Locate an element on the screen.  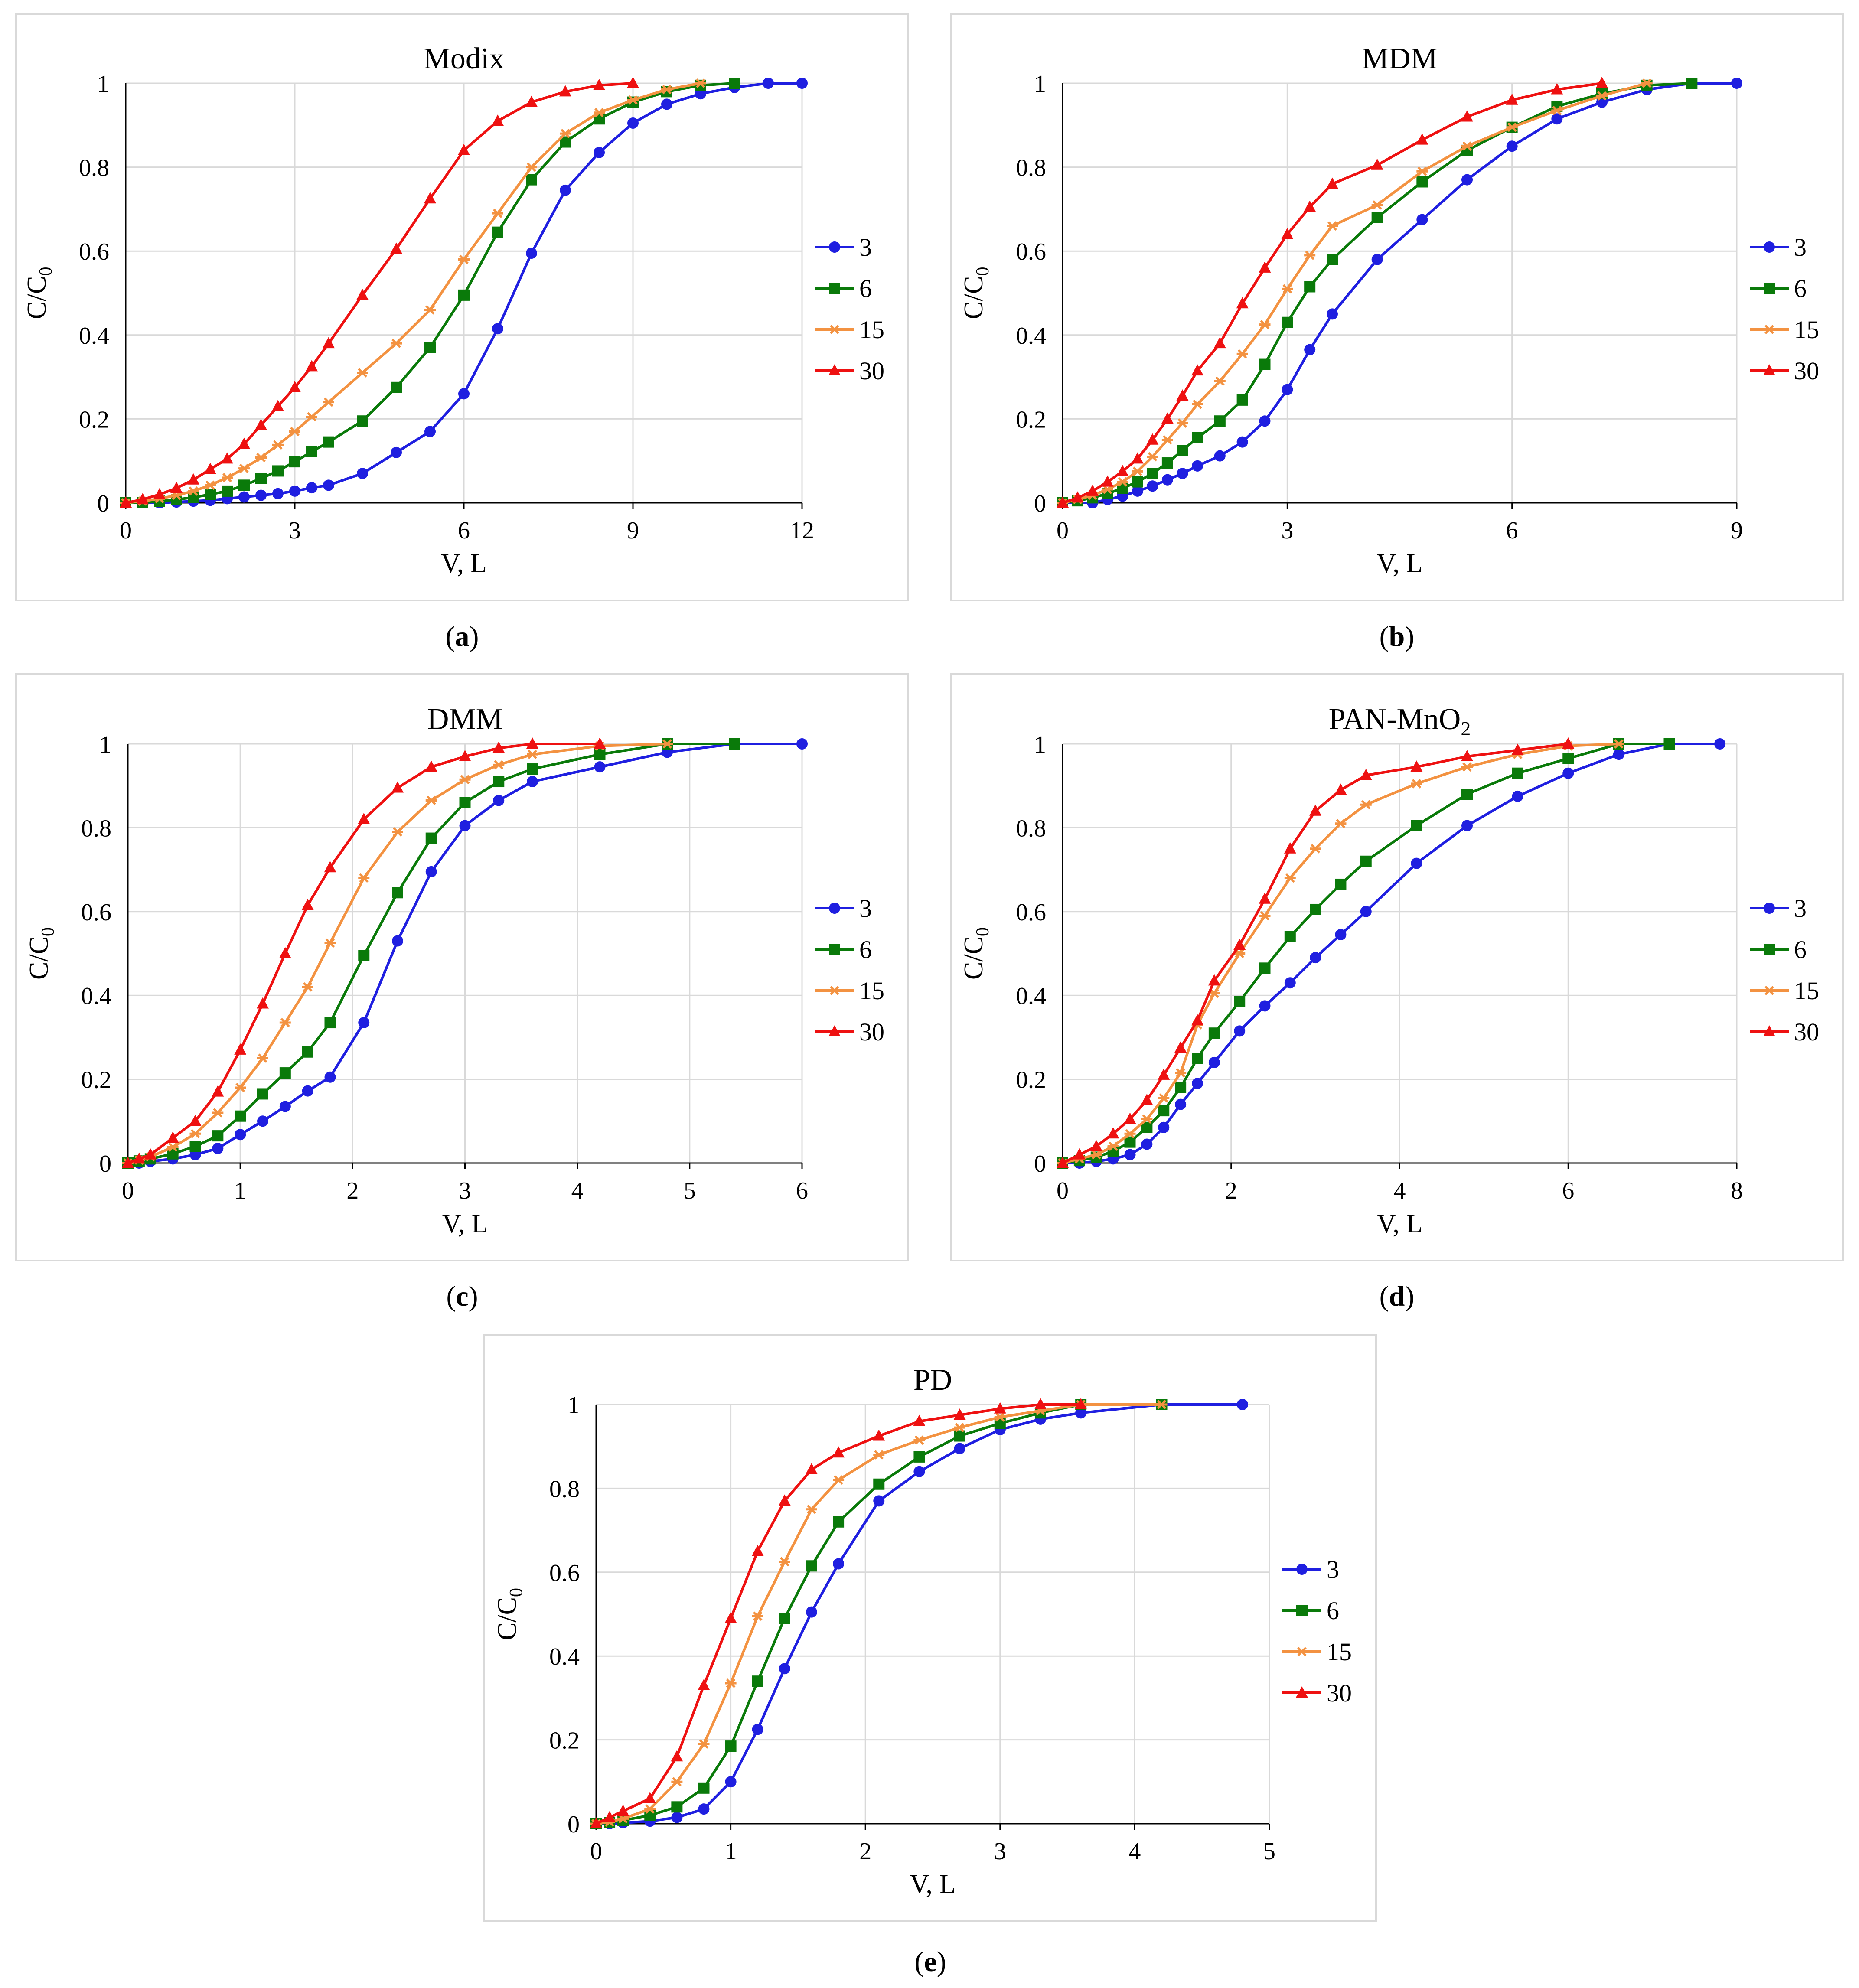
caption-letter: d is located at coordinates (1397, 1296).